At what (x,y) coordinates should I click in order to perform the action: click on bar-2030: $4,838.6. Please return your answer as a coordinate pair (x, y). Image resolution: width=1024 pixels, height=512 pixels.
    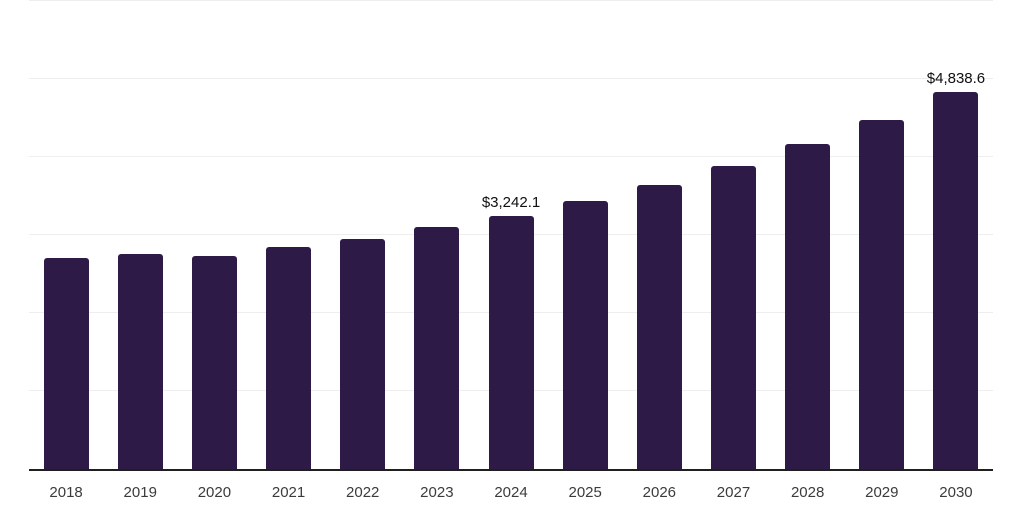
    Looking at the image, I should click on (956, 269).